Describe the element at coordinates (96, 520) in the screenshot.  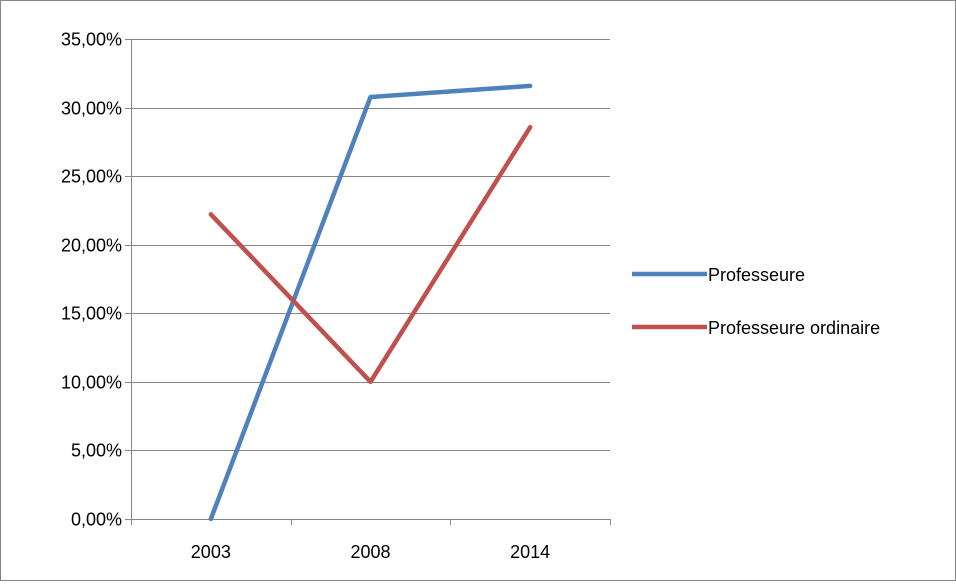
I see `y-tick-label: 0,00%` at that location.